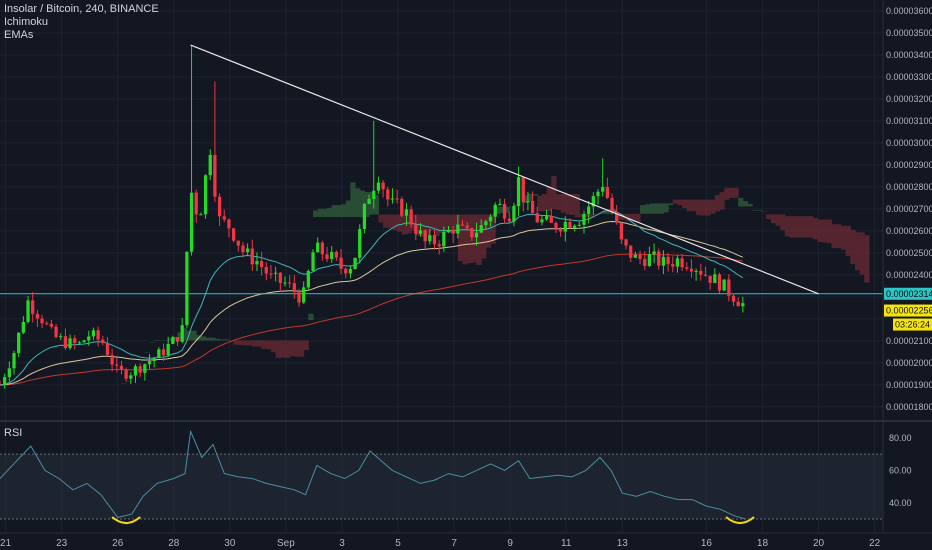  What do you see at coordinates (707, 543) in the screenshot?
I see `time-tick-label: 16` at bounding box center [707, 543].